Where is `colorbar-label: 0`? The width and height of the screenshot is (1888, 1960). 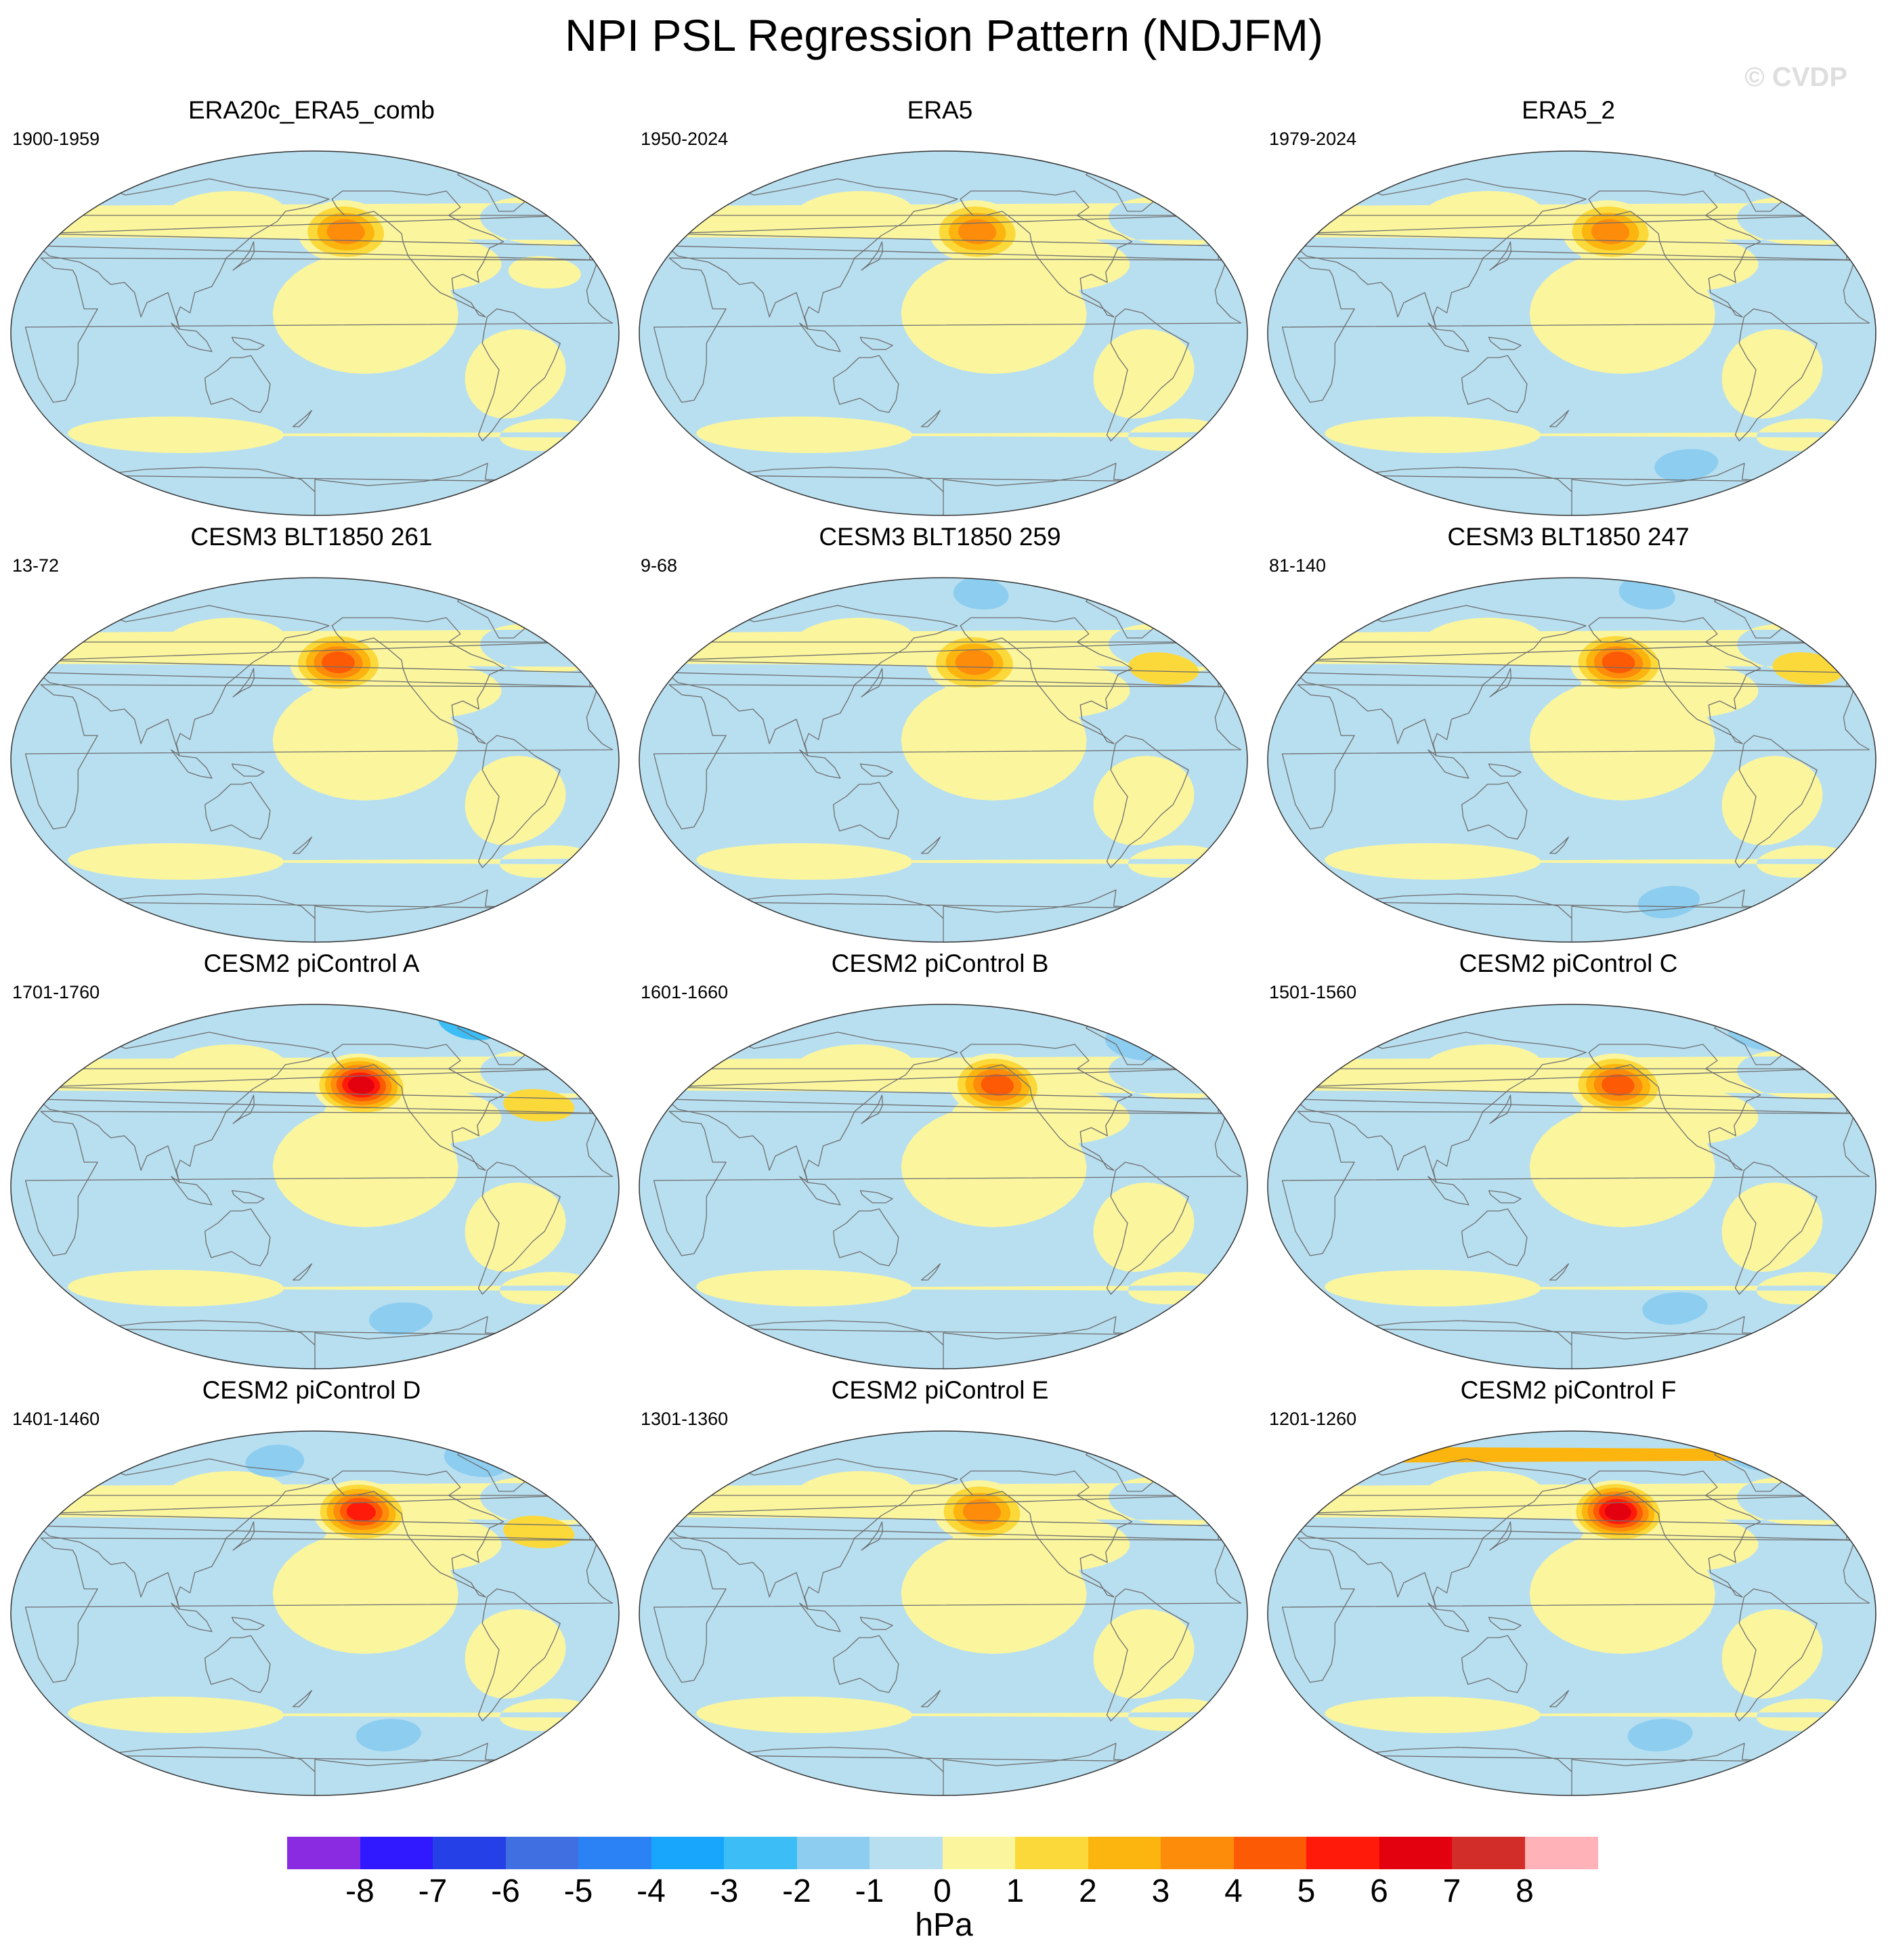 colorbar-label: 0 is located at coordinates (942, 1891).